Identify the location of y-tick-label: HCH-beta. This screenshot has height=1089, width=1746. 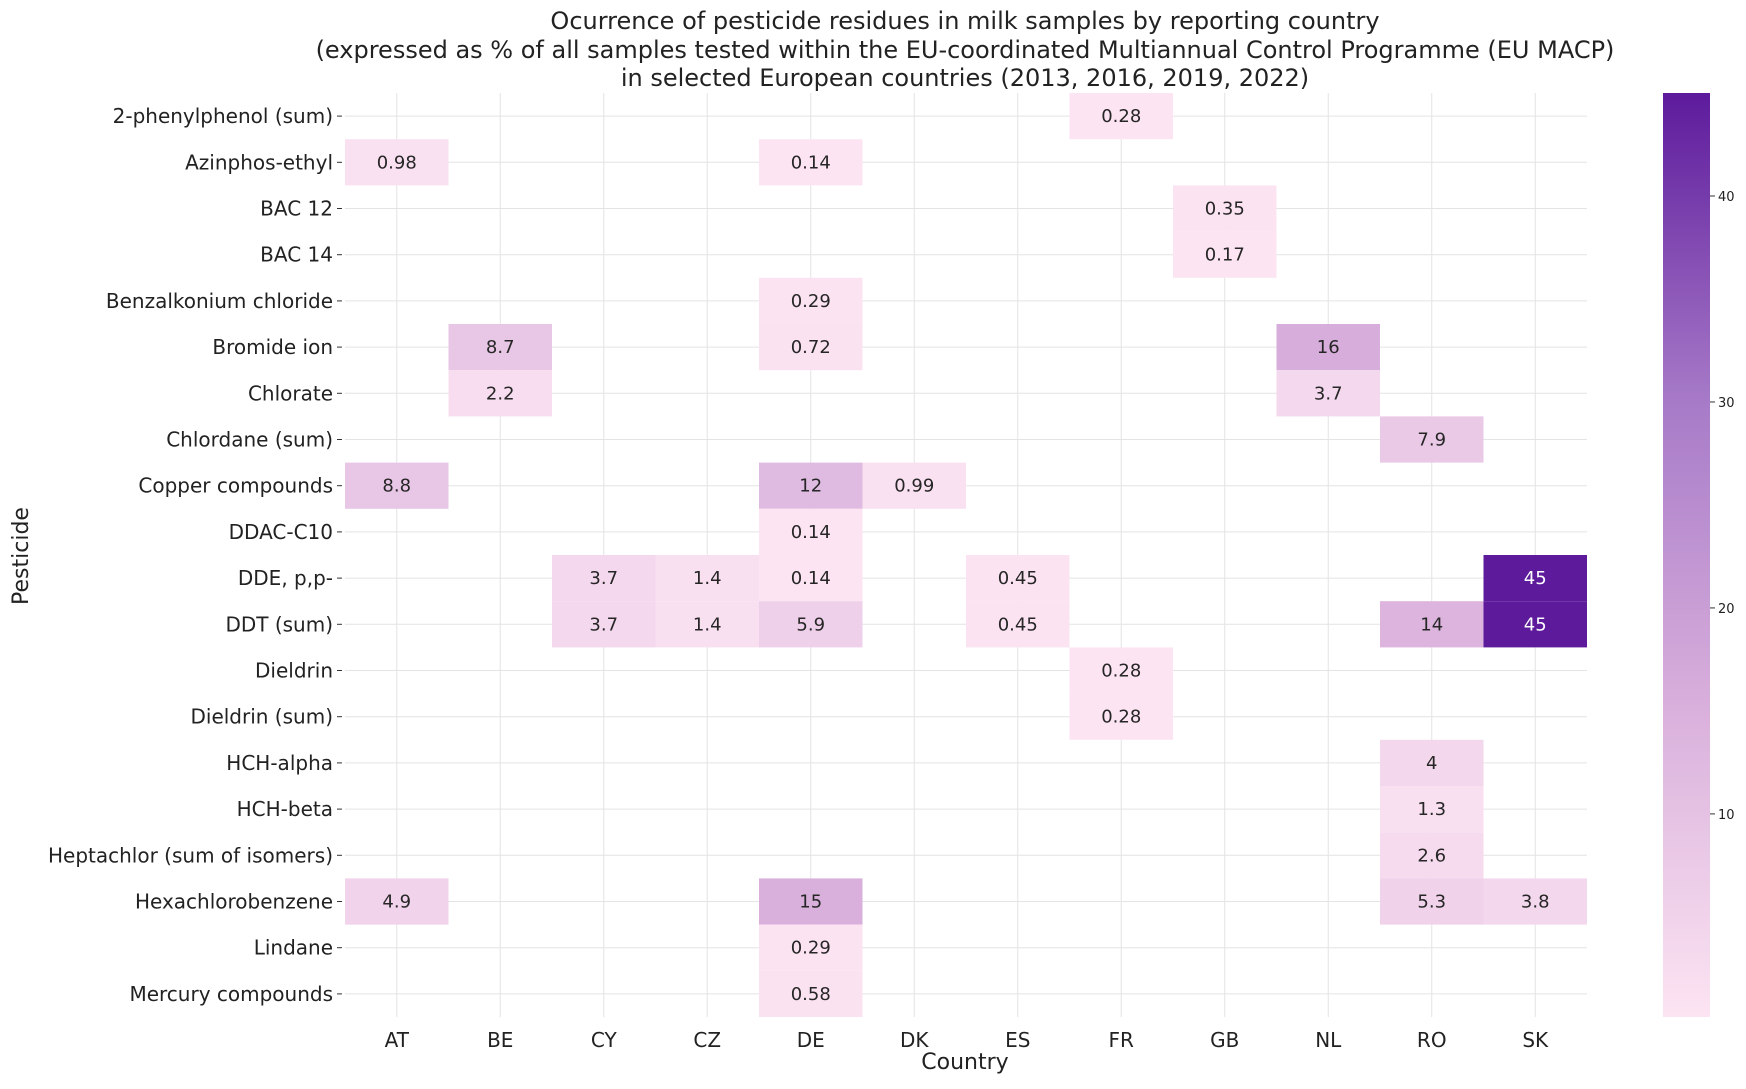
(285, 809).